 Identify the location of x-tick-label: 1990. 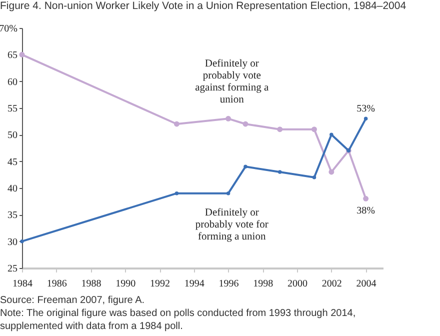
(126, 284).